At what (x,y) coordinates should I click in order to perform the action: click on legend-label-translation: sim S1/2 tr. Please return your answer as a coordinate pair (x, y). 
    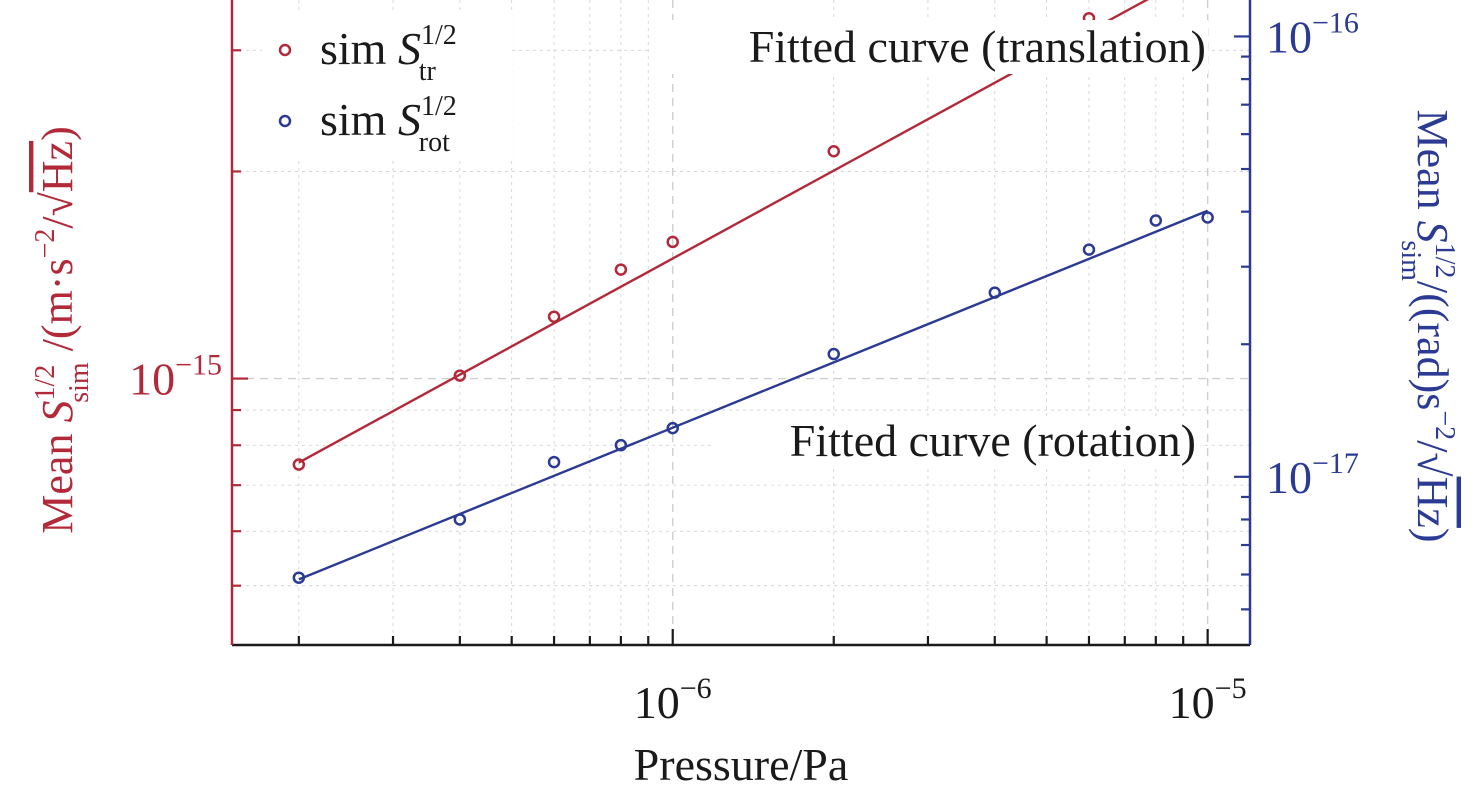
    Looking at the image, I should click on (388, 53).